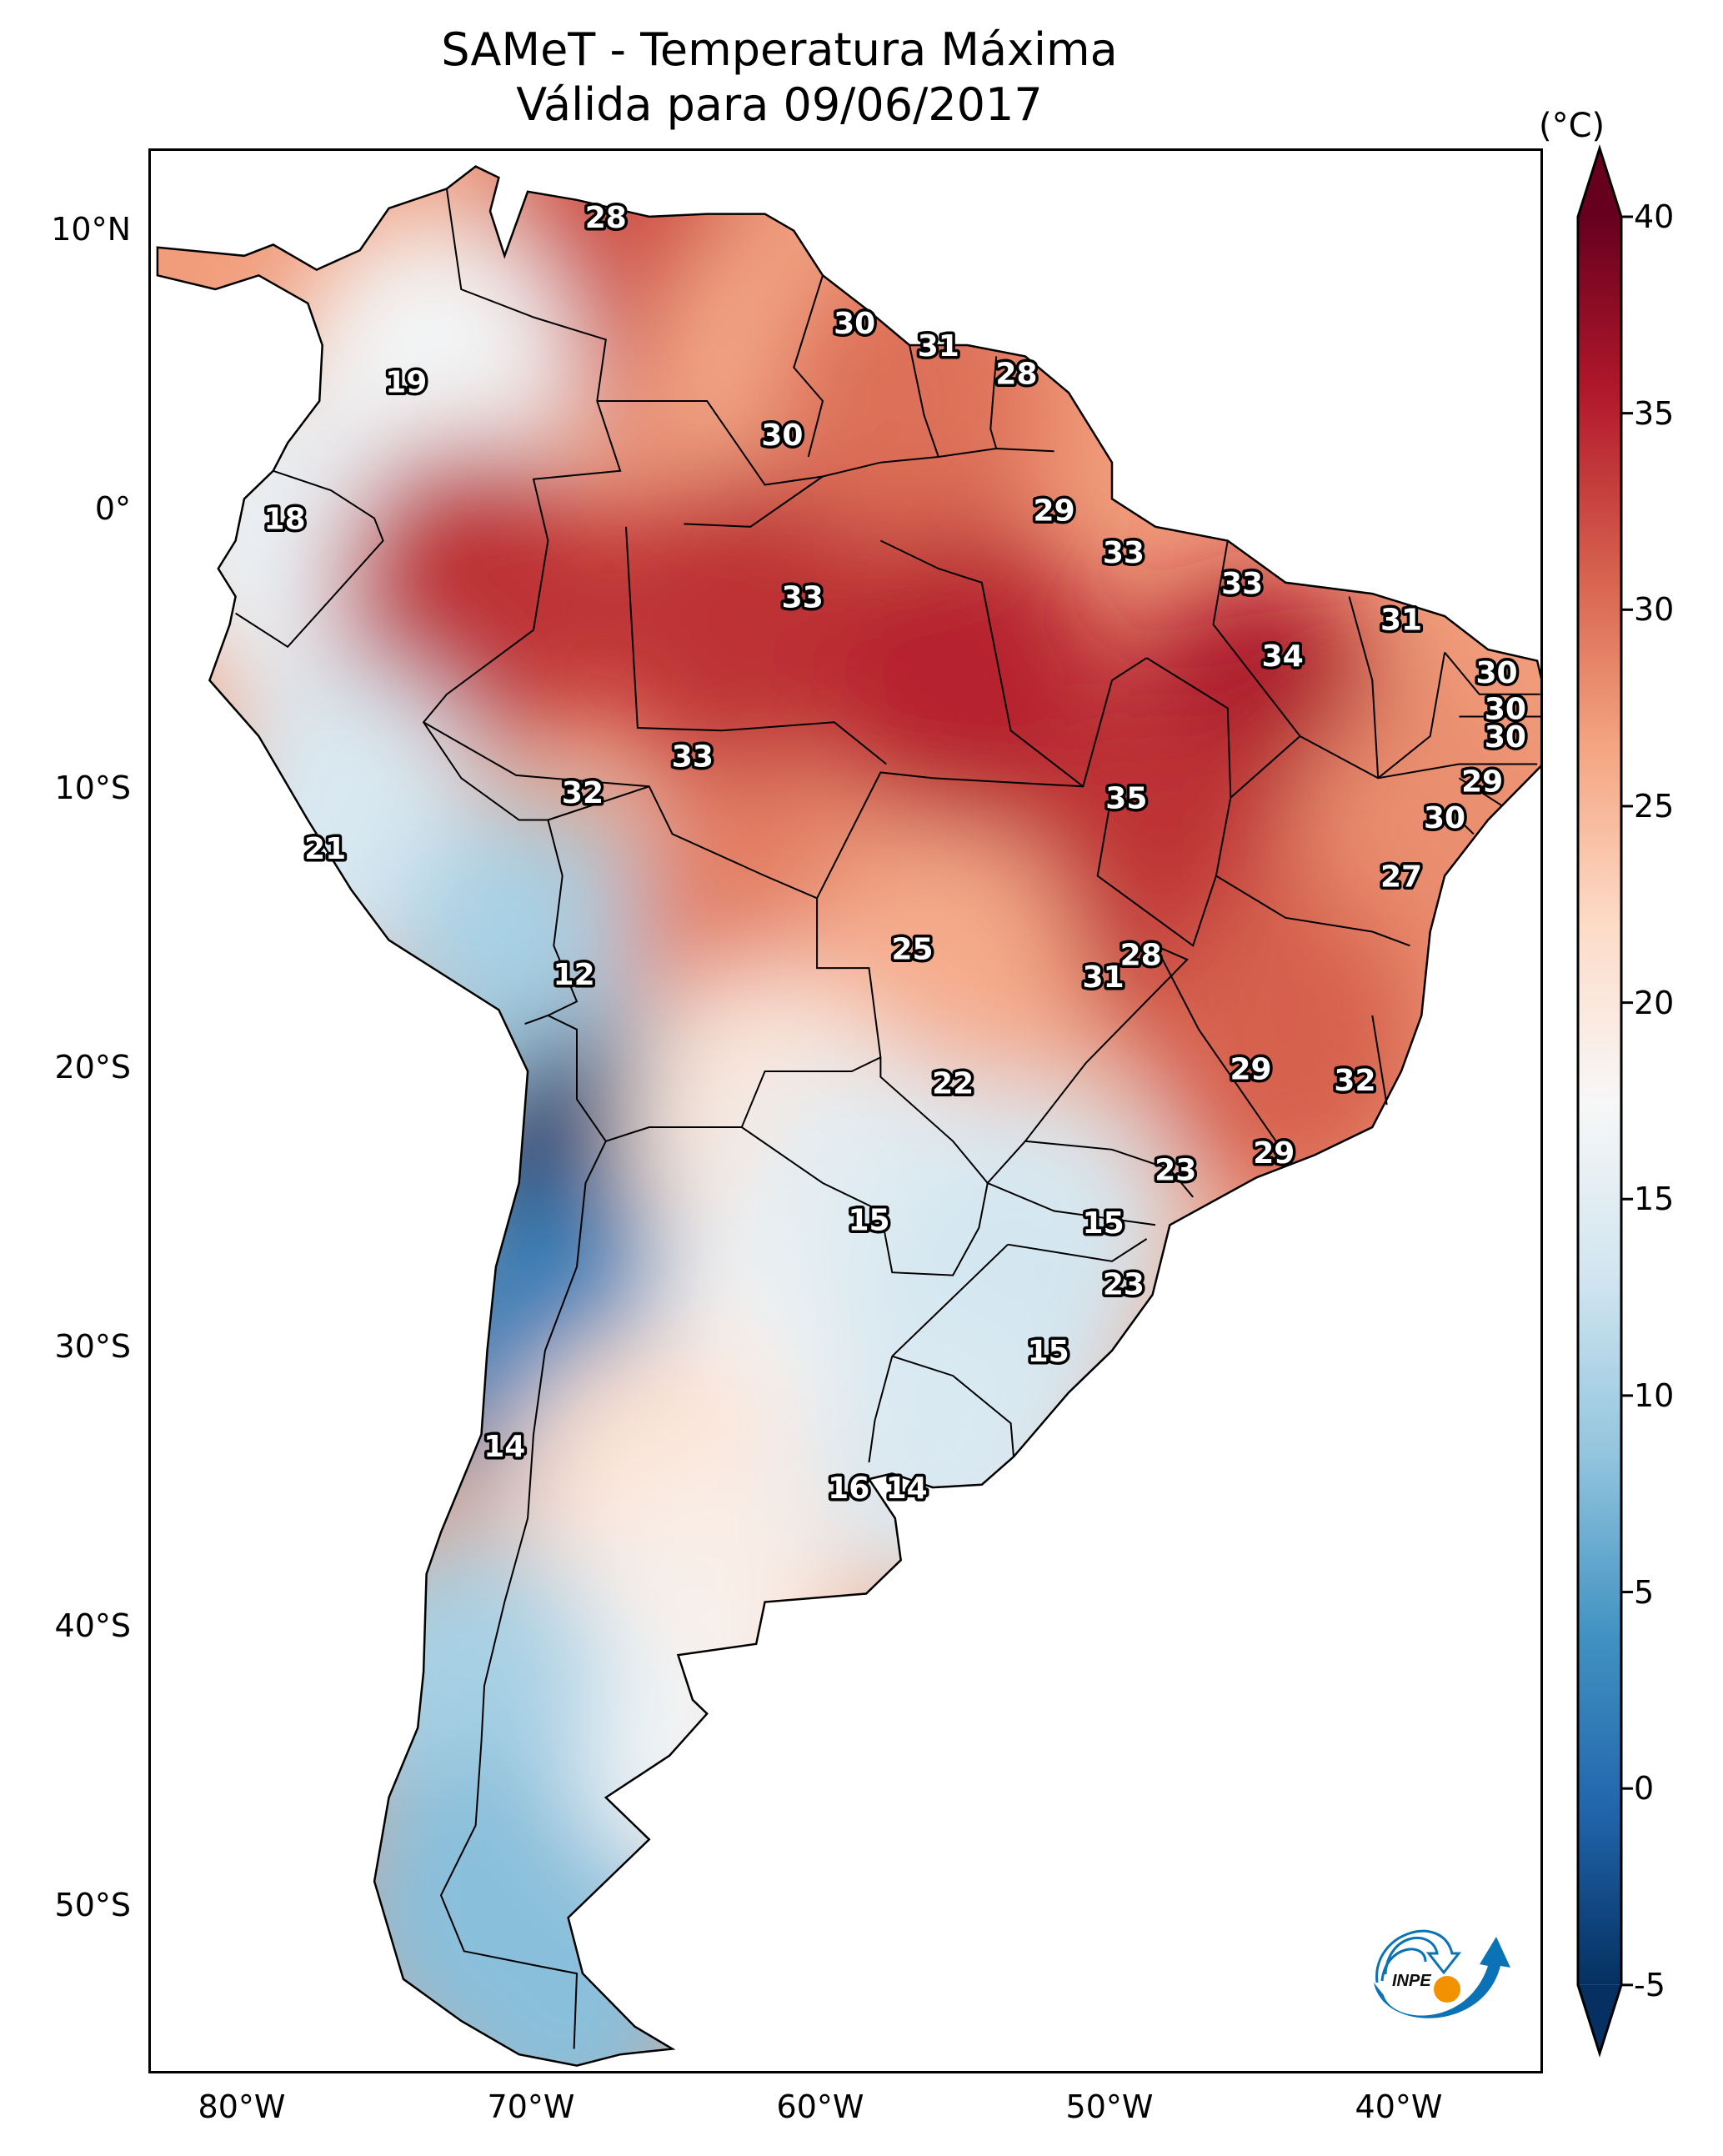 The width and height of the screenshot is (1723, 2156). Describe the element at coordinates (325, 849) in the screenshot. I see `temperature-label: 21` at that location.